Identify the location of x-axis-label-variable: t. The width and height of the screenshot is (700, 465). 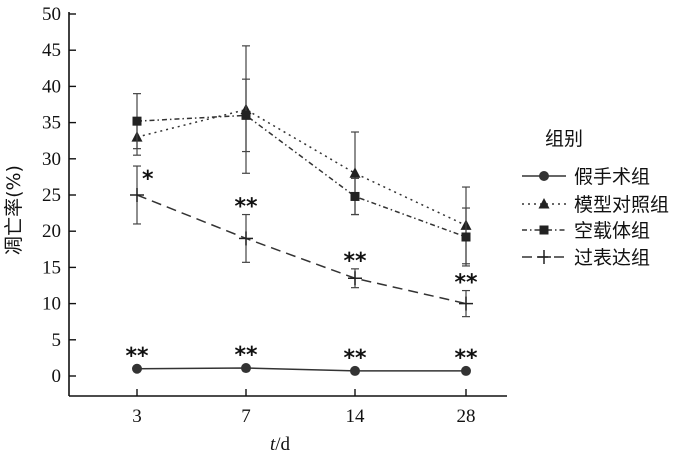
(273, 444).